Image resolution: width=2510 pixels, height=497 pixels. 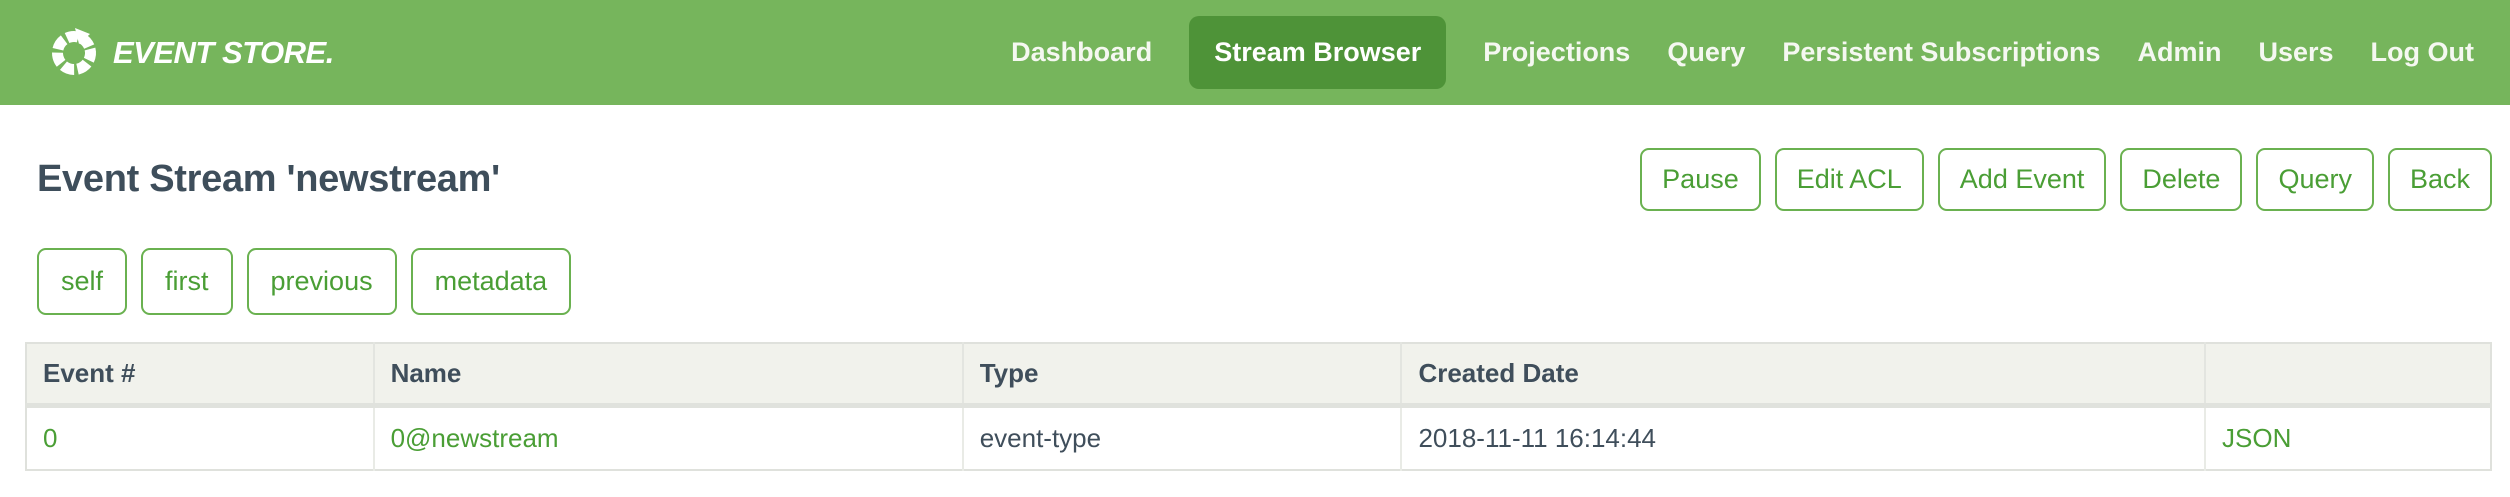 I want to click on column-header-type: Type, so click(x=1182, y=375).